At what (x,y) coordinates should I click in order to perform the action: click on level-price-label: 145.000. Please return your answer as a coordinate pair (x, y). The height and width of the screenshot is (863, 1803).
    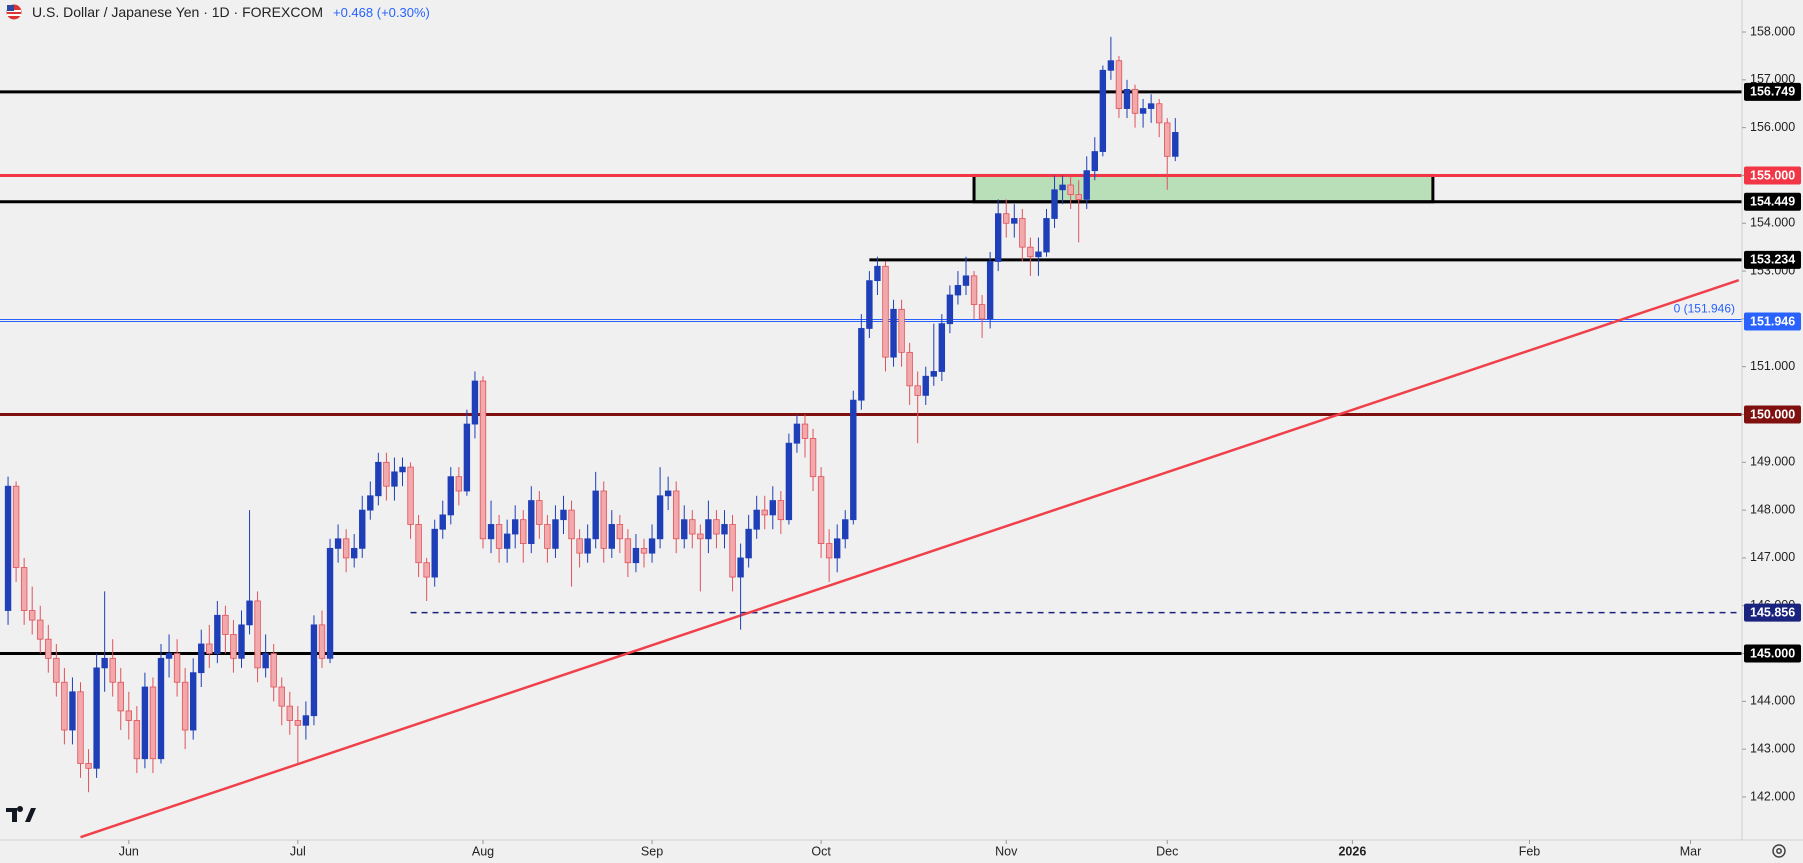
    Looking at the image, I should click on (1772, 653).